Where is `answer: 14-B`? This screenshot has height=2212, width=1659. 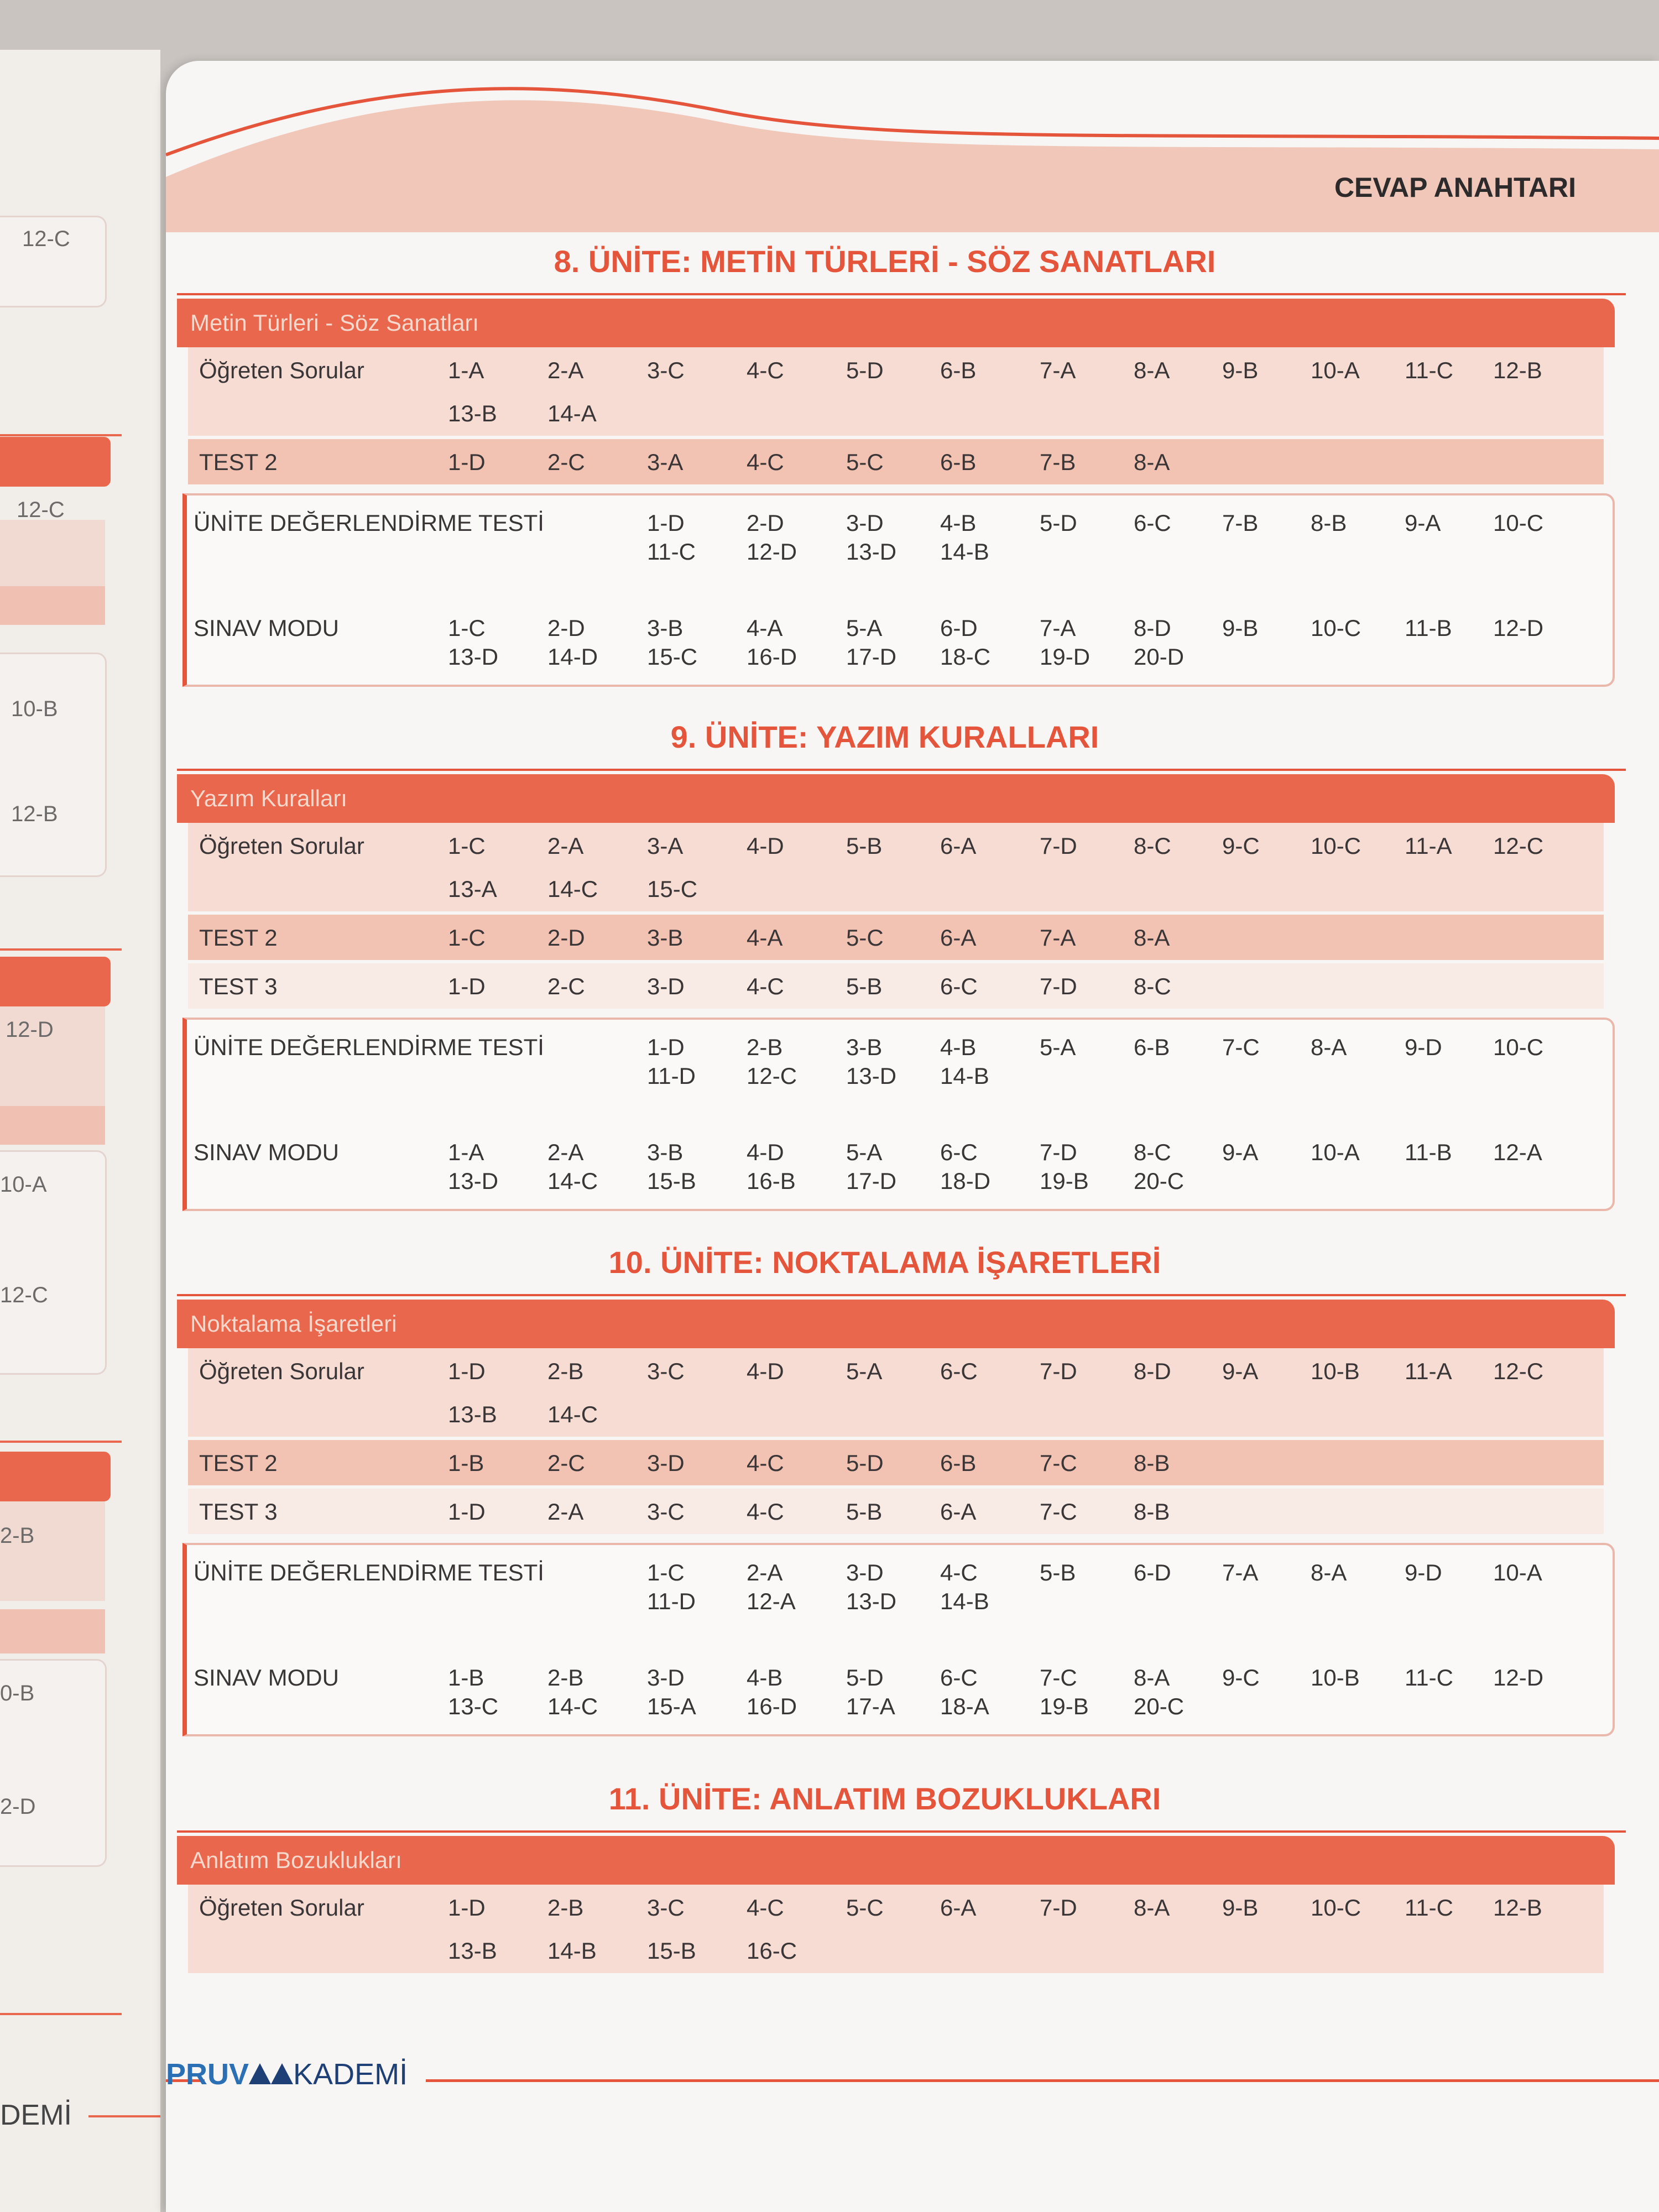
answer: 14-B is located at coordinates (572, 1951).